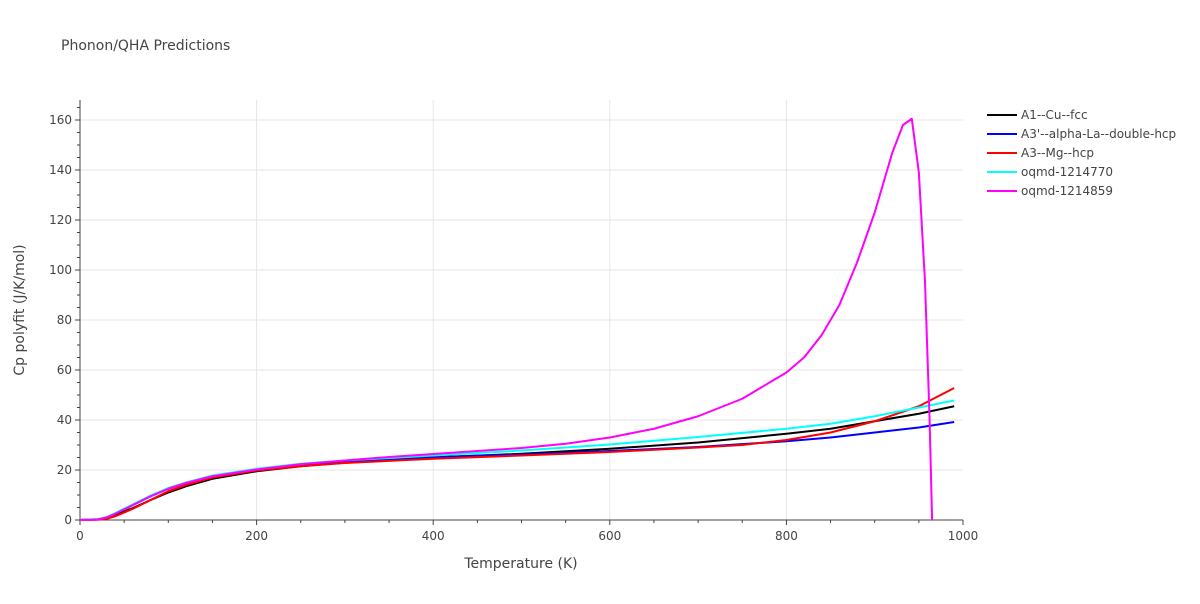  Describe the element at coordinates (1067, 172) in the screenshot. I see `legend-label: oqmd-1214770` at that location.